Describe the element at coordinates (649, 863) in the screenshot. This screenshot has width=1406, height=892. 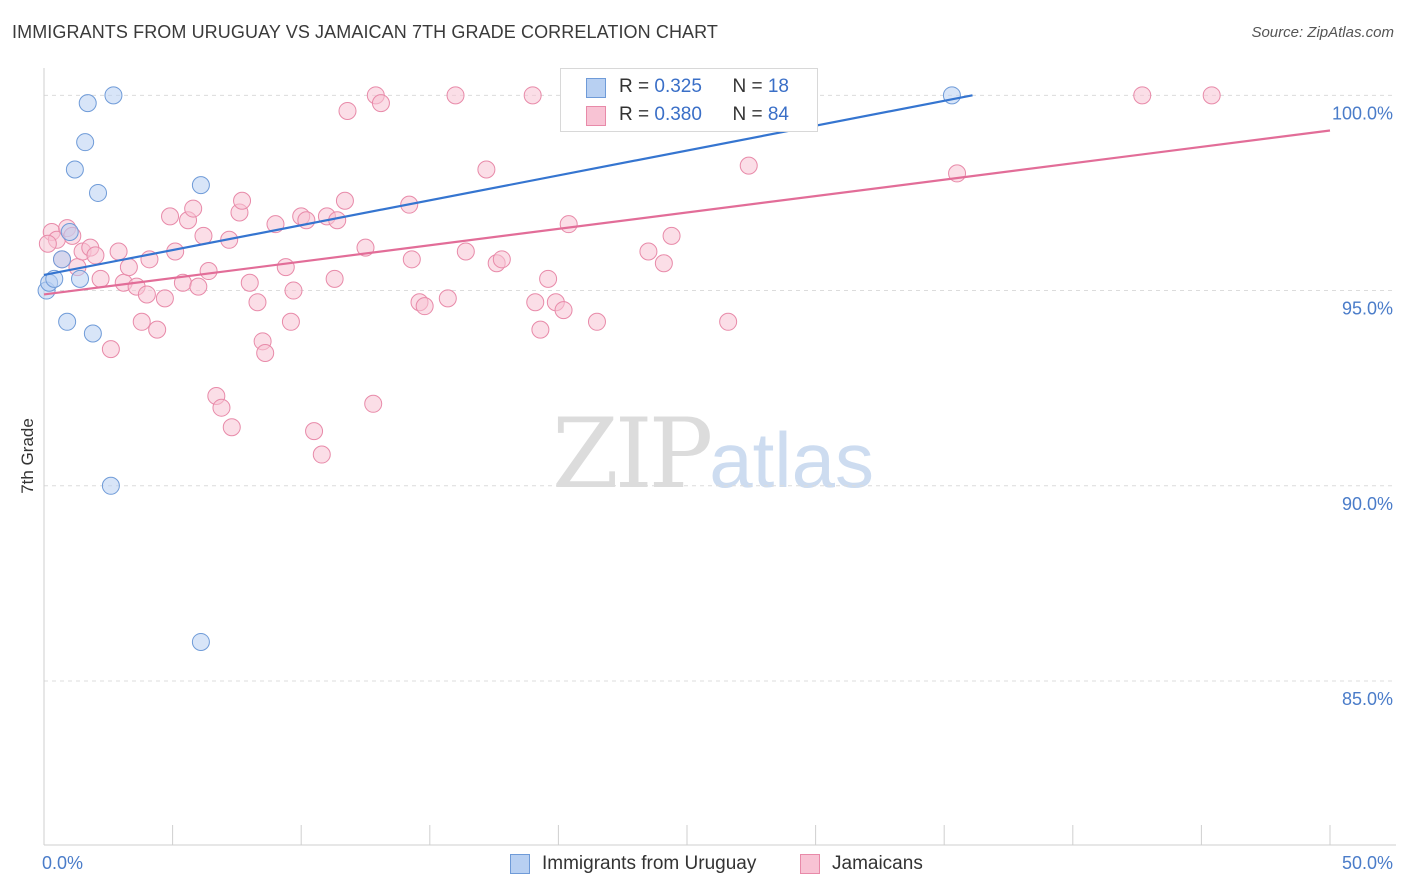
I see `uruguay-legend-label: Immigrants from Uruguay` at that location.